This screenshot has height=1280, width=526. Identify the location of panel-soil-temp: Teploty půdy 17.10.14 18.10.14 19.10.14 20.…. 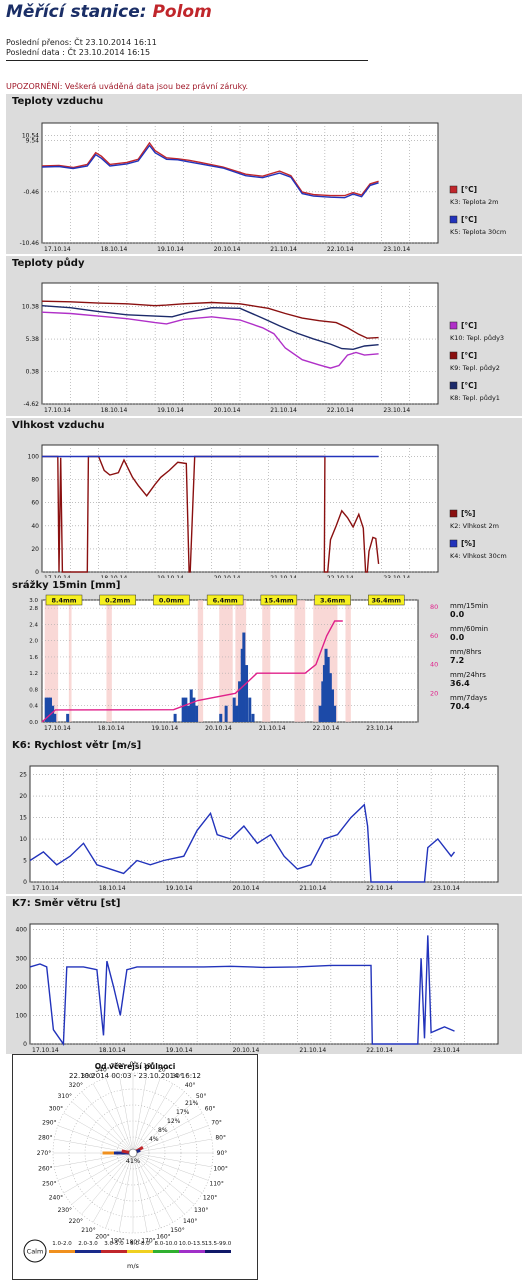
(264, 336).